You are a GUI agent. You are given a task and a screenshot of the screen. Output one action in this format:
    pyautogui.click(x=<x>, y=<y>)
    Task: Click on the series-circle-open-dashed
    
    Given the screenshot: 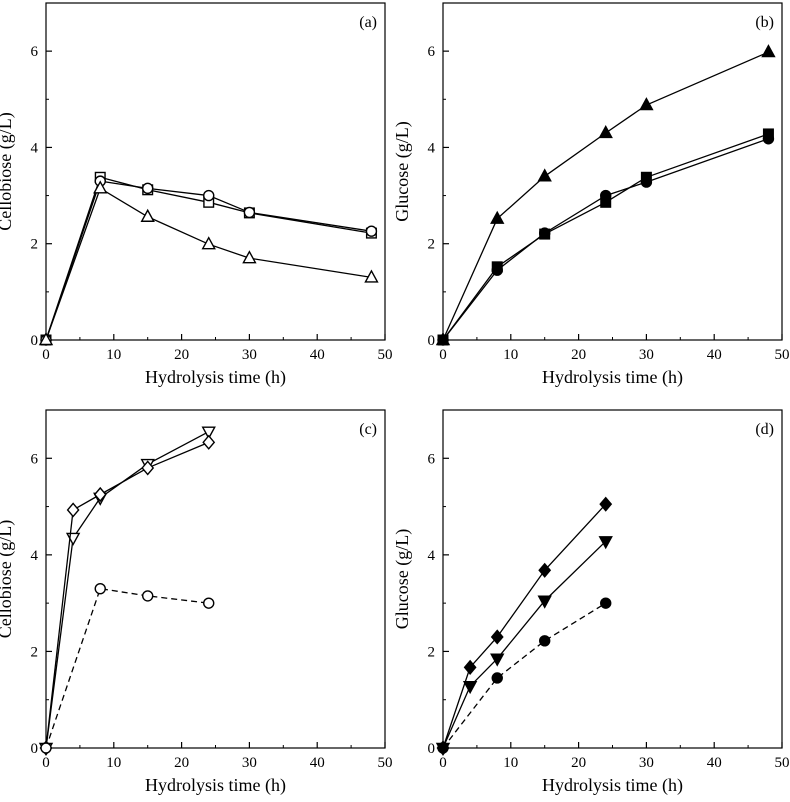 What is the action you would take?
    pyautogui.click(x=127, y=668)
    